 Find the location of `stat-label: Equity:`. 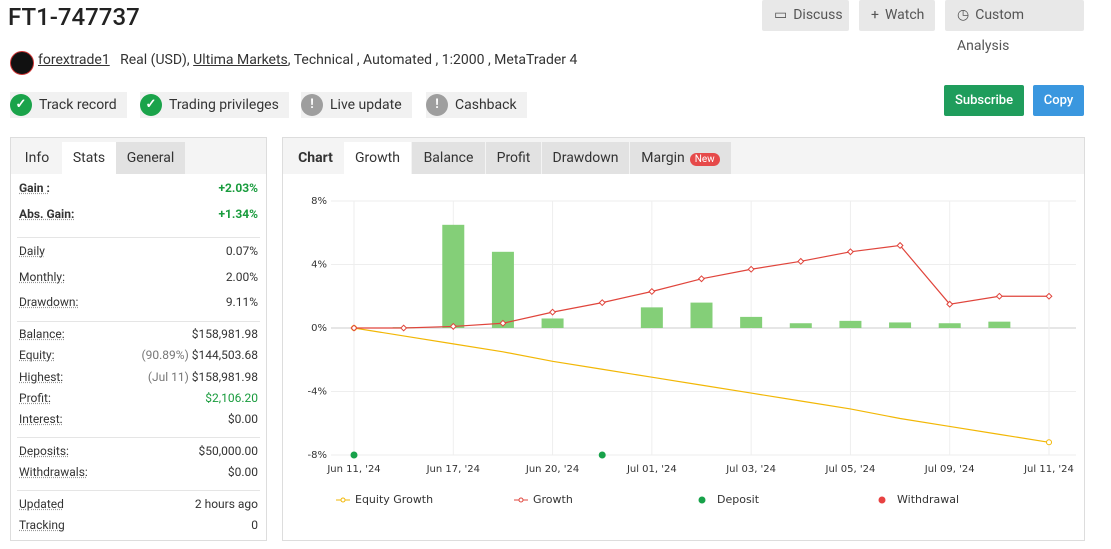

stat-label: Equity: is located at coordinates (37, 355).